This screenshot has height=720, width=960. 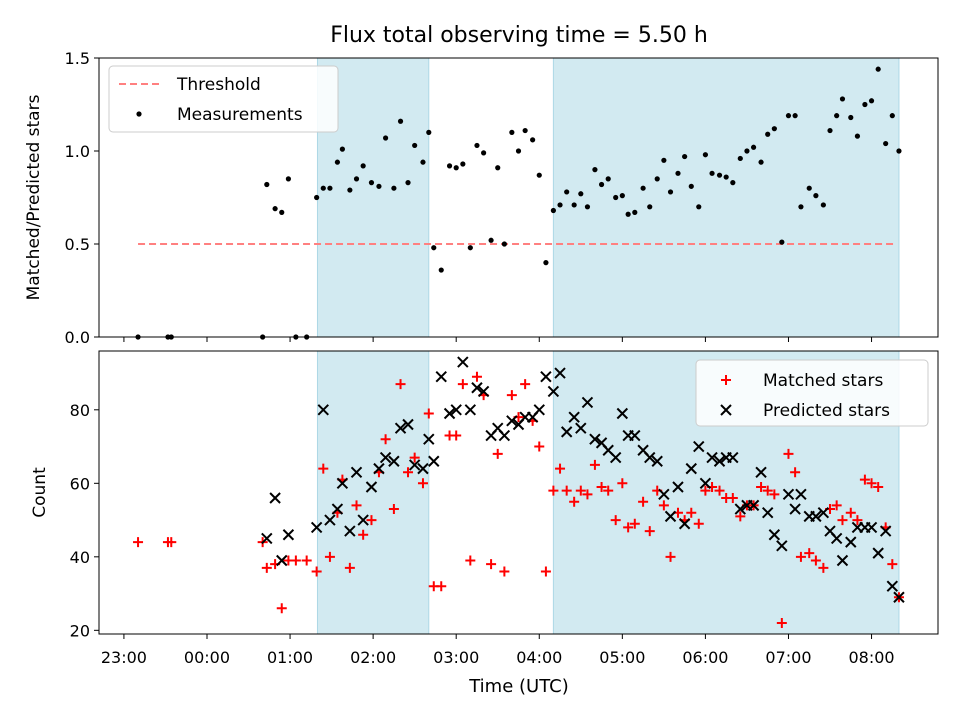 What do you see at coordinates (826, 411) in the screenshot?
I see `legend-predicted-label: Predicted stars` at bounding box center [826, 411].